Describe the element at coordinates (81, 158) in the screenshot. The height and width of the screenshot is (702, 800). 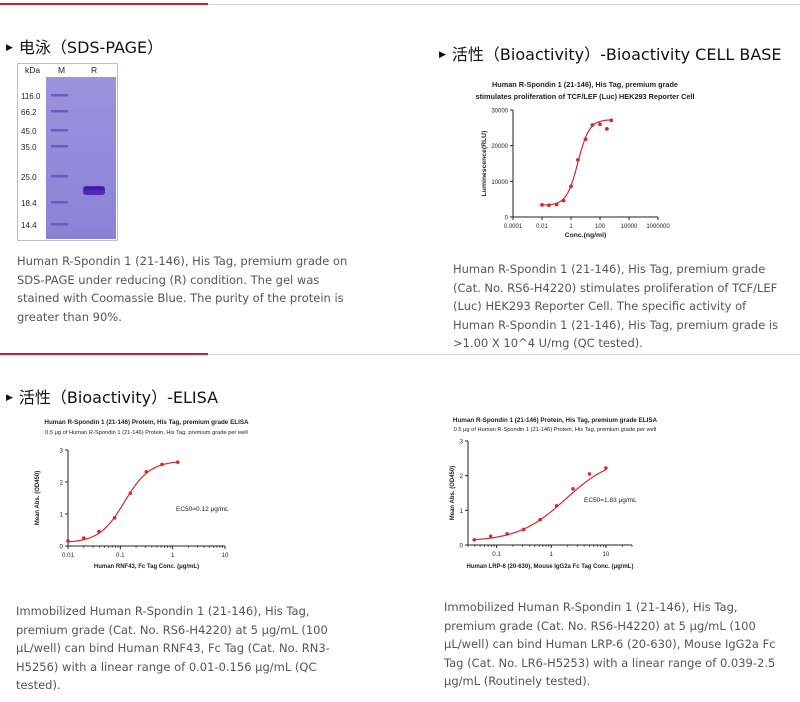
I see `gel-lanes` at that location.